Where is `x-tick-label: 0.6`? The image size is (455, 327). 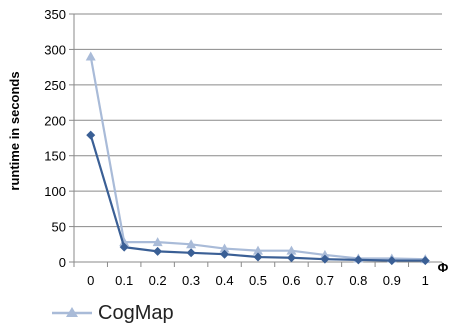
x-tick-label: 0.6 is located at coordinates (291, 280).